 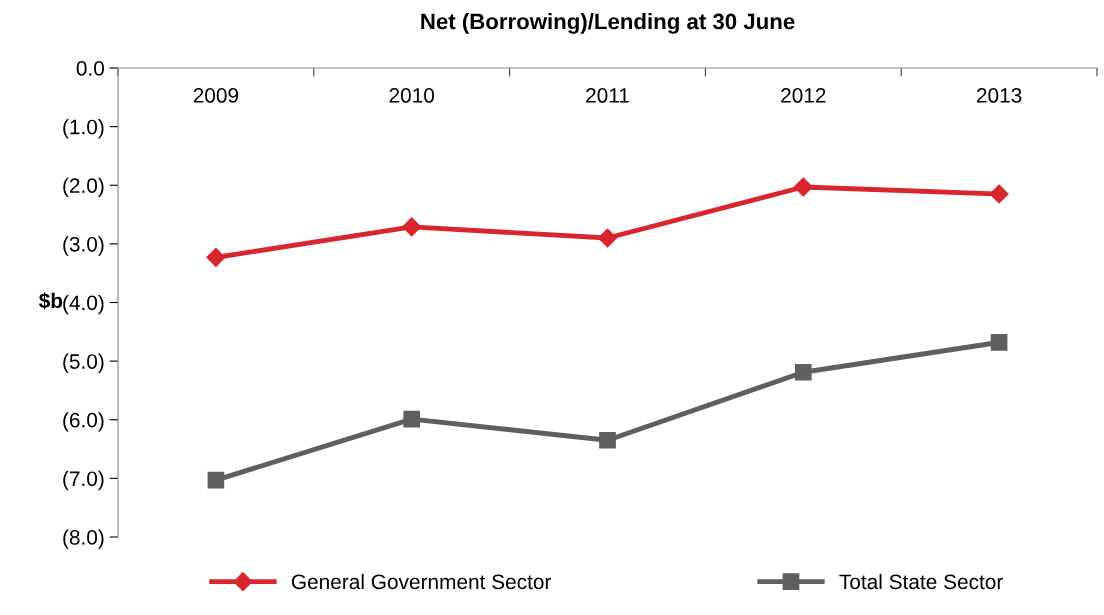 What do you see at coordinates (412, 95) in the screenshot?
I see `x-tick-label: 2010` at bounding box center [412, 95].